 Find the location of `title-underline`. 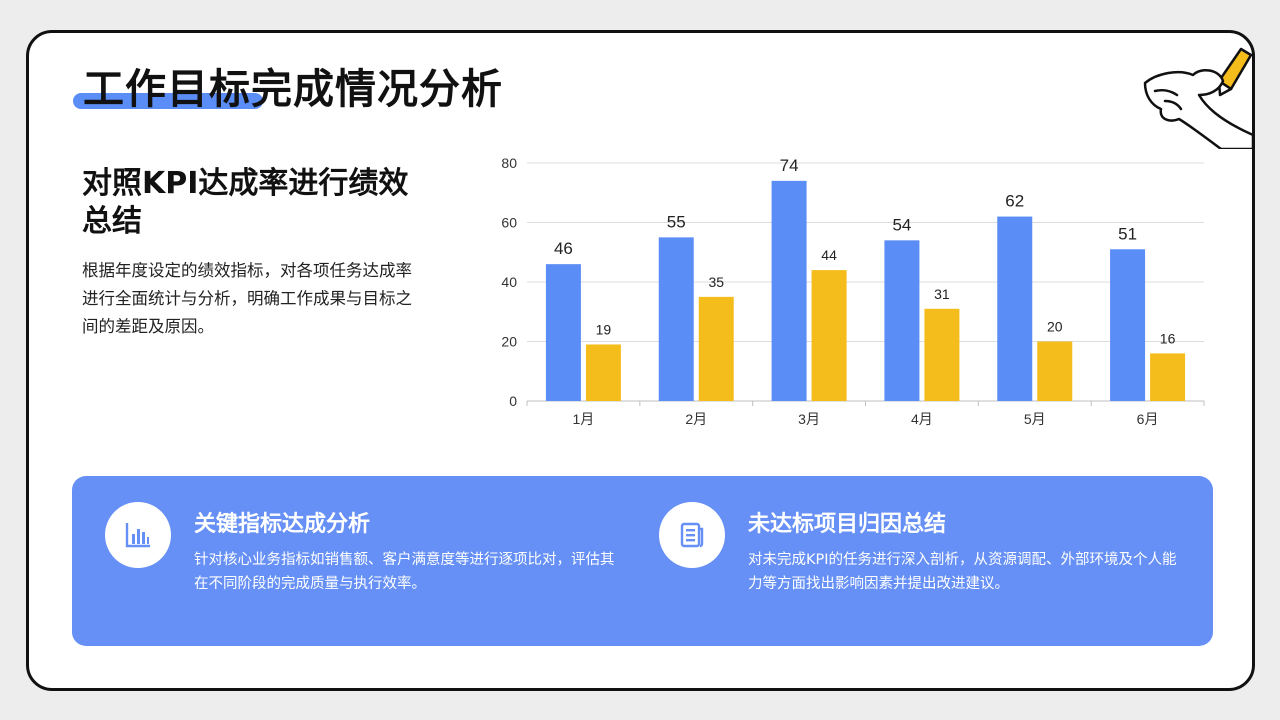

title-underline is located at coordinates (168, 101).